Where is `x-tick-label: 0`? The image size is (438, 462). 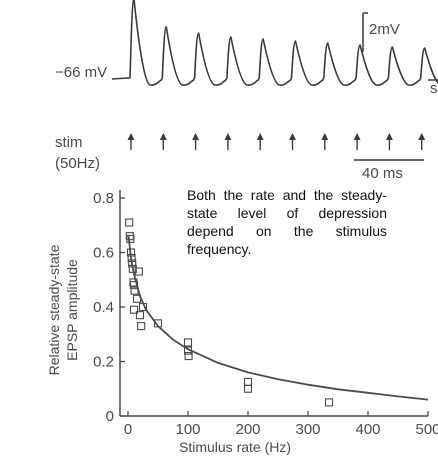
x-tick-label: 0 is located at coordinates (128, 429).